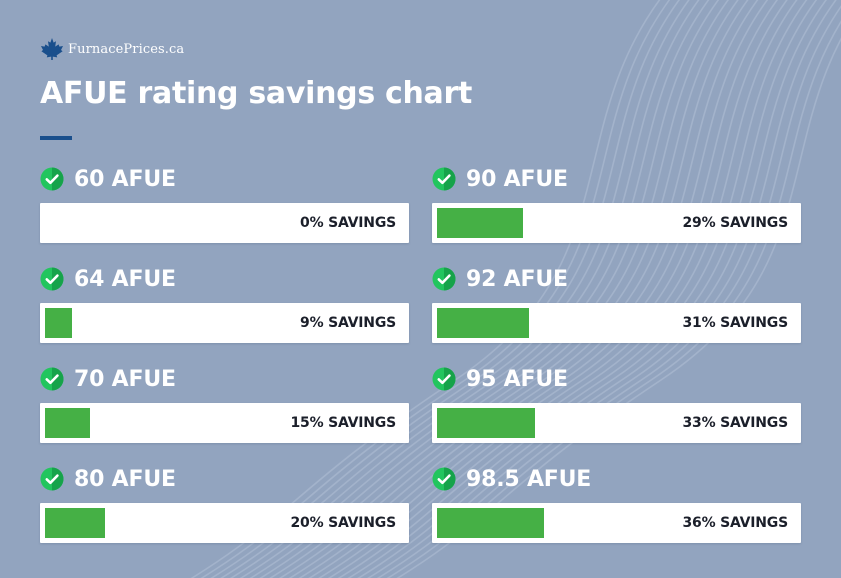 The width and height of the screenshot is (841, 578). I want to click on savings-value-label: 33% SAVINGS, so click(735, 423).